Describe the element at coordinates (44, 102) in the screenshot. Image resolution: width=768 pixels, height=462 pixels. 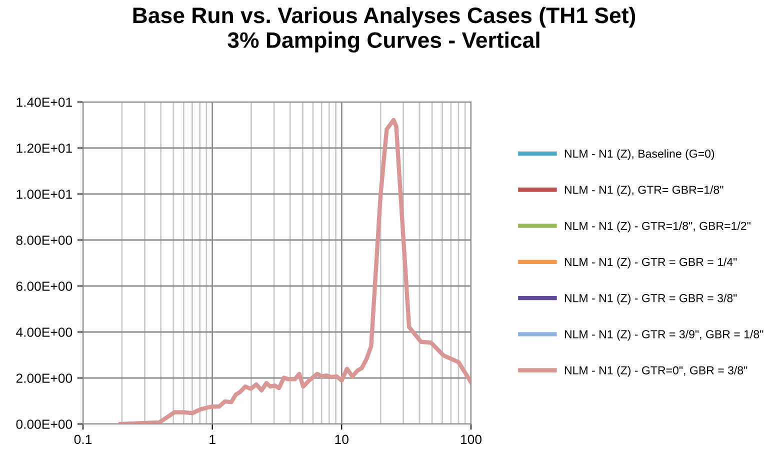
I see `y-tick-label: 1.40E+01` at that location.